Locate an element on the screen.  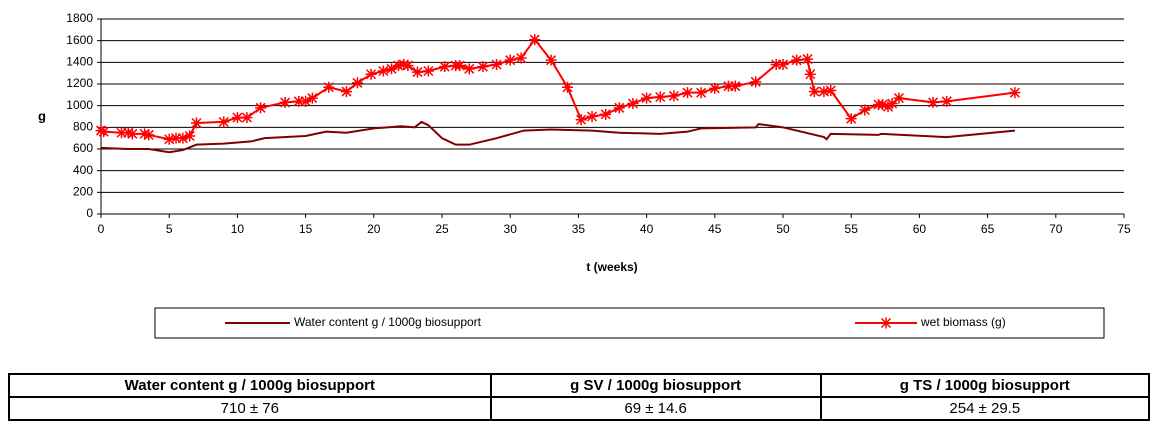
table-cell: 710 ± 76 is located at coordinates (250, 408).